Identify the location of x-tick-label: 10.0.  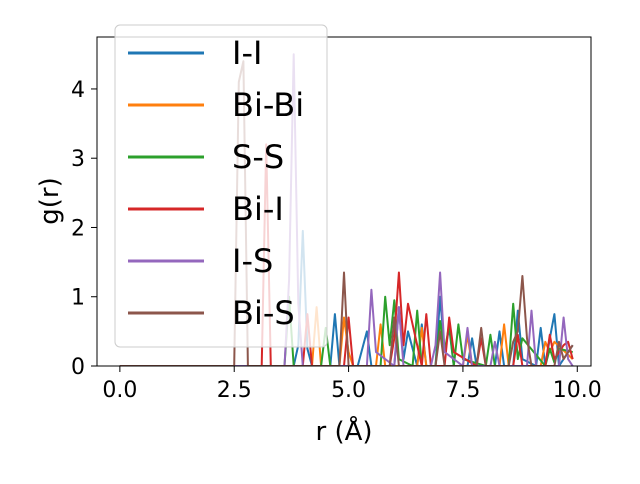
(577, 390).